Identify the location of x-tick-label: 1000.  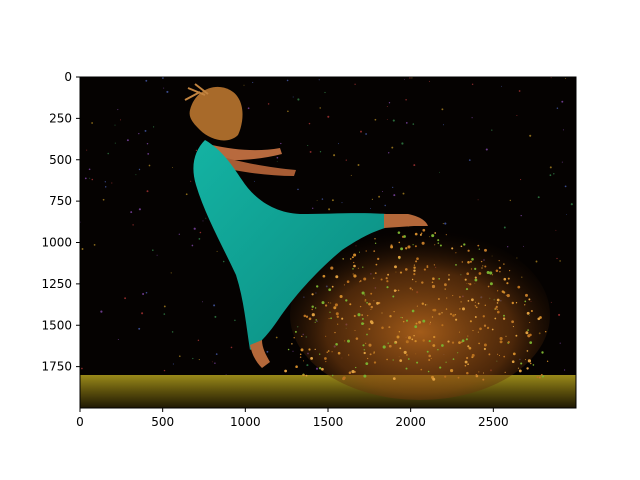
(245, 422).